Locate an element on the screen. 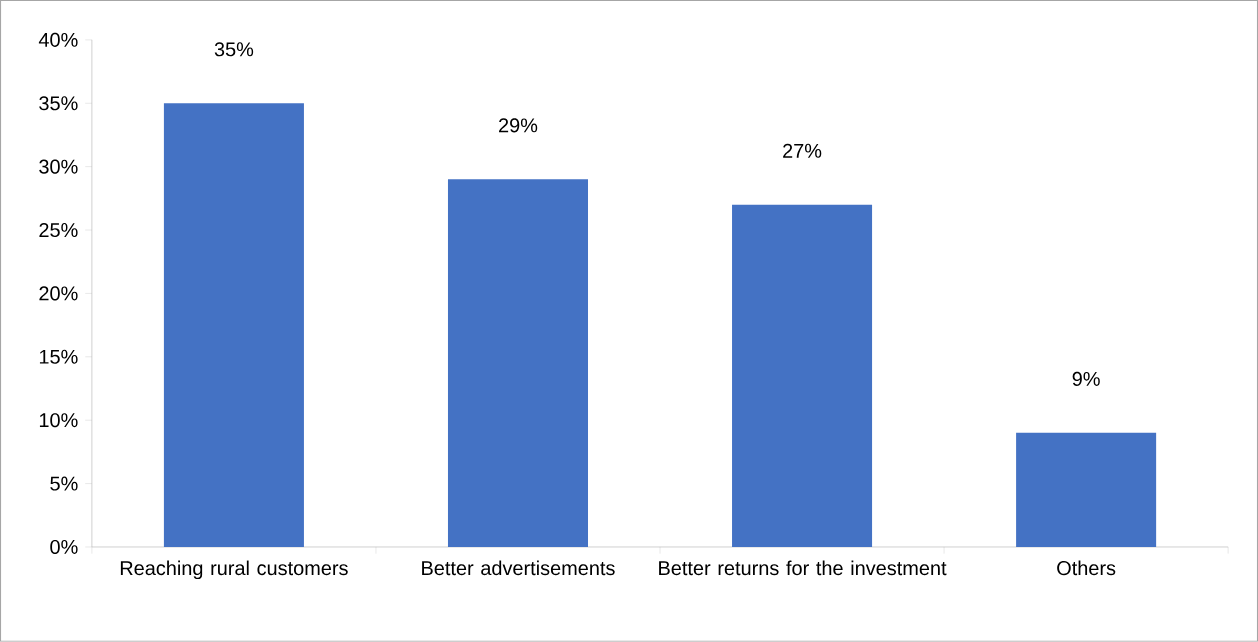  y-tick-label: 40% is located at coordinates (58, 39).